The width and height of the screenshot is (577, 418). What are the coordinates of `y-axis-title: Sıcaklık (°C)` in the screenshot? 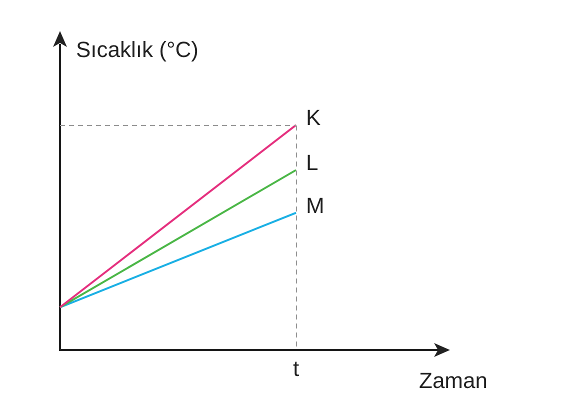 It's located at (137, 49).